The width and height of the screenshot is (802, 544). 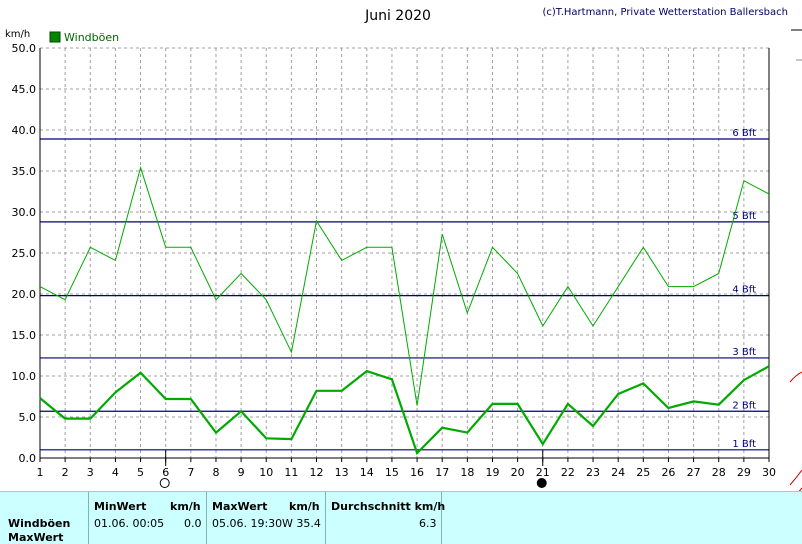 I want to click on x-tick-label: 15, so click(x=392, y=472).